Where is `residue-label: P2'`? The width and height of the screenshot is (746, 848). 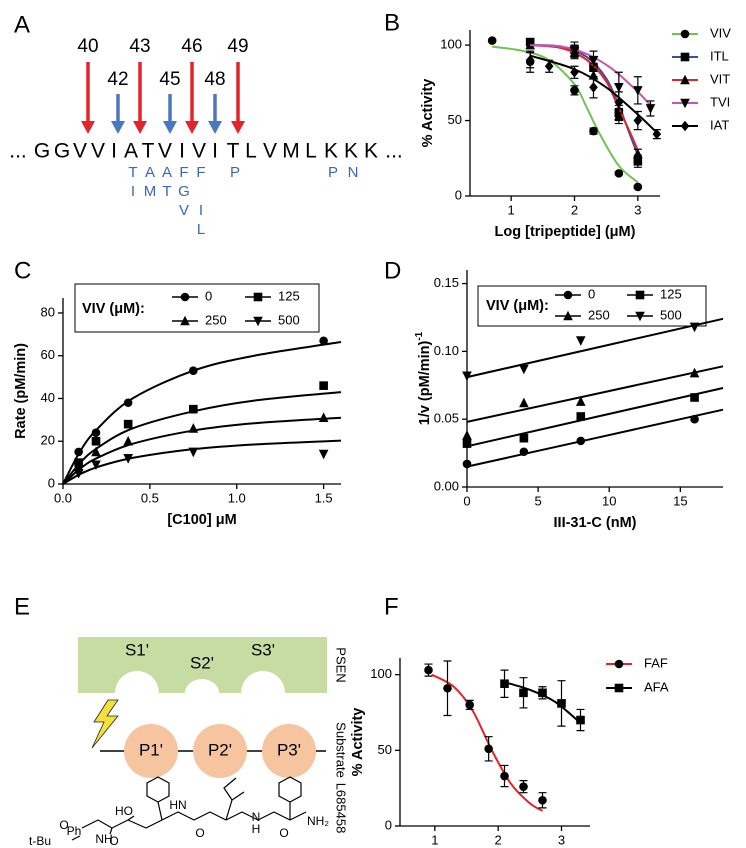
residue-label: P2' is located at coordinates (220, 749).